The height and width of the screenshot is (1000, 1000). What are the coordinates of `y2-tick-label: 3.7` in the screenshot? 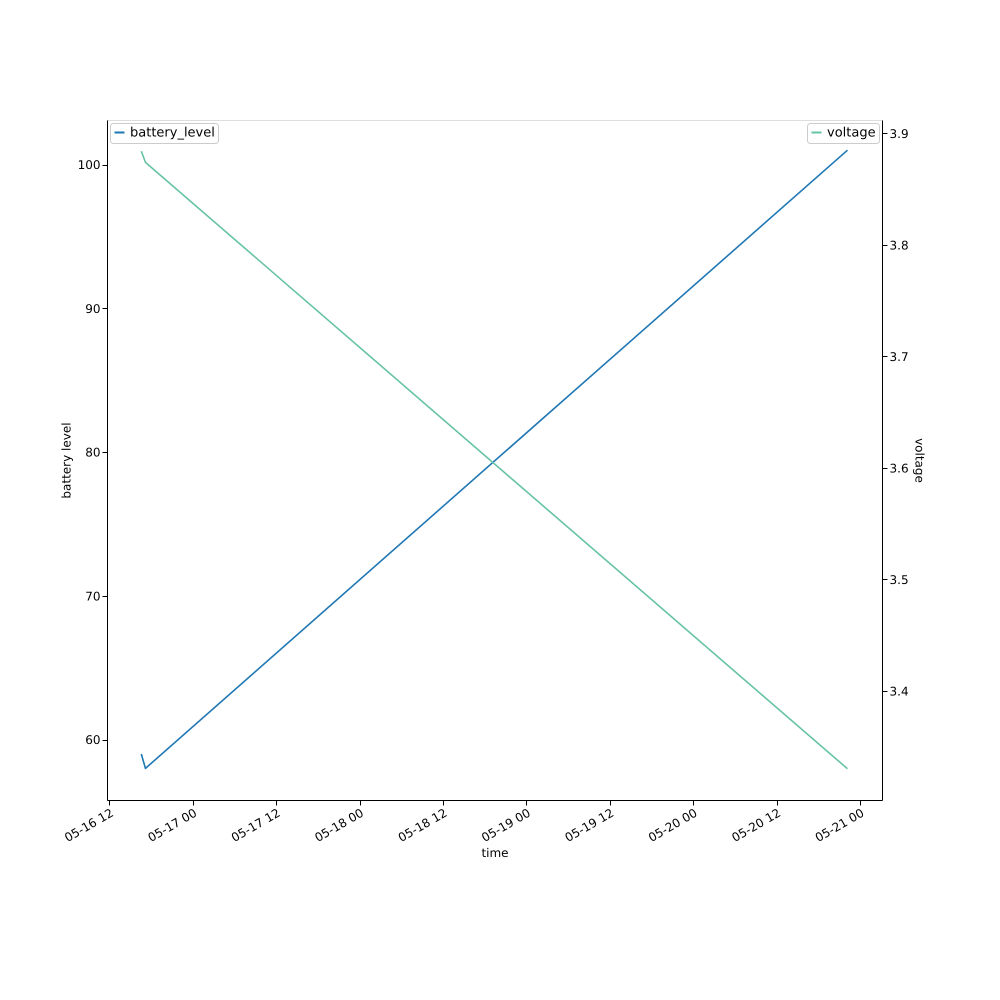 It's located at (899, 357).